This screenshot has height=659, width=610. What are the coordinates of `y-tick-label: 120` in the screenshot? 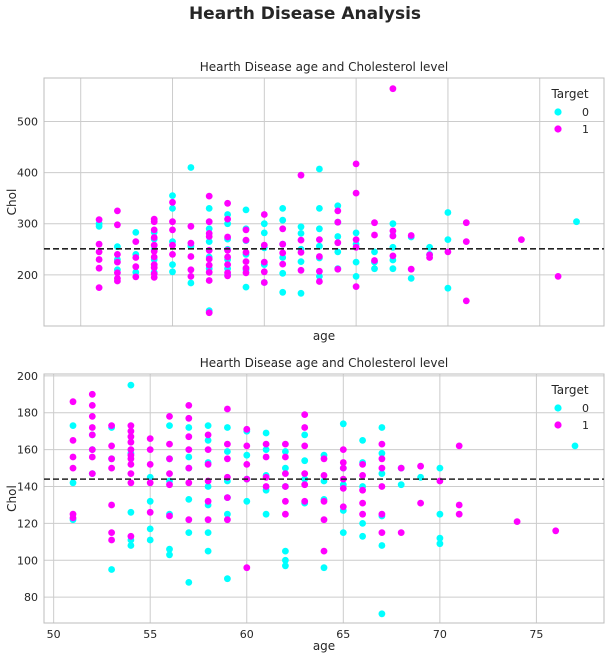 It's located at (27, 523).